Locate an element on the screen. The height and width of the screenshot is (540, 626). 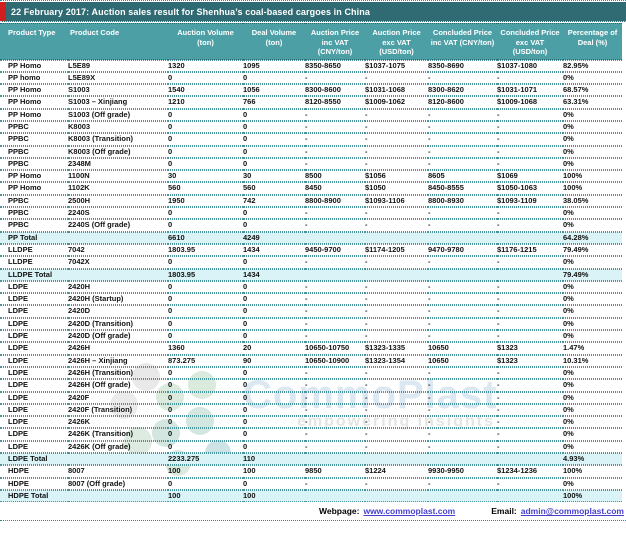
table-cell: PP Homo is located at coordinates (34, 176).